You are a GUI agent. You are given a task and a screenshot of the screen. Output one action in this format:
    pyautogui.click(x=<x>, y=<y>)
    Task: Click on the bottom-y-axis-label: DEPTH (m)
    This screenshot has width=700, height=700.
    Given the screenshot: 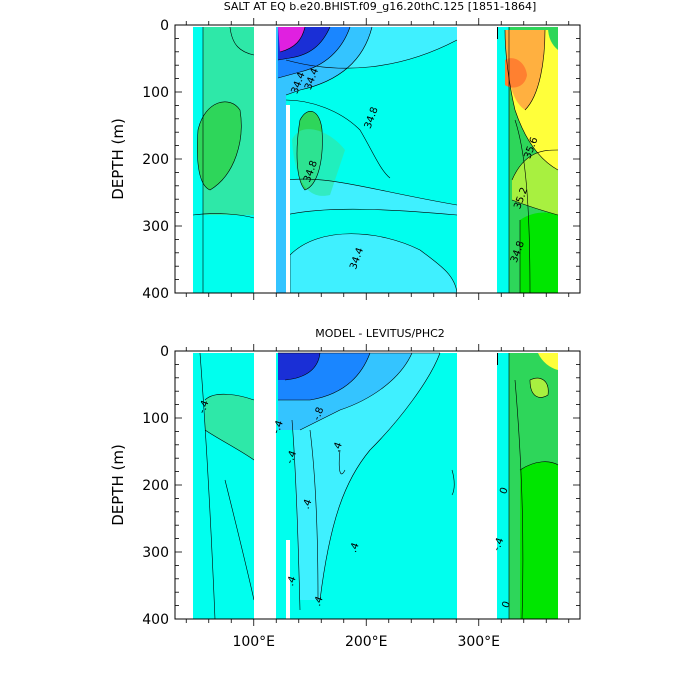 What is the action you would take?
    pyautogui.click(x=118, y=485)
    